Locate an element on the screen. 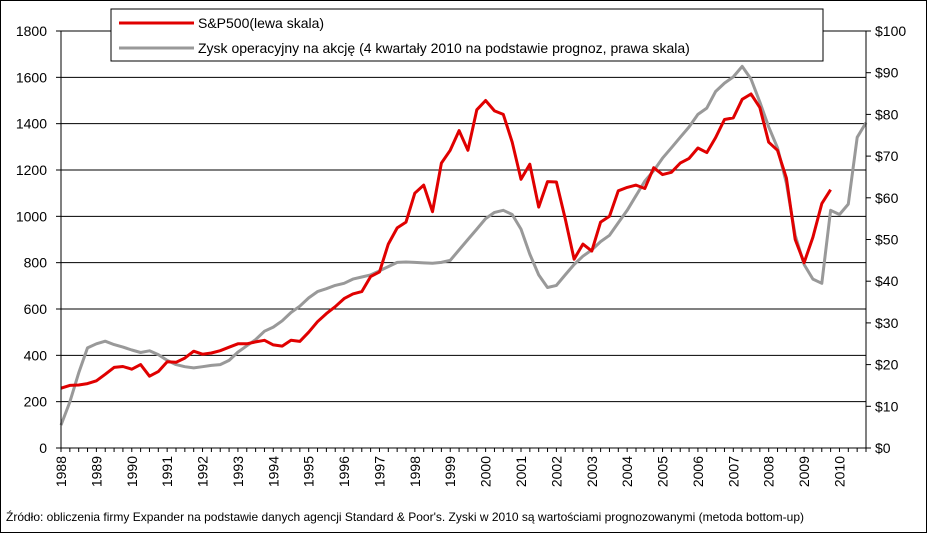 This screenshot has height=535, width=929. left-tick-label: 1600 is located at coordinates (31, 77).